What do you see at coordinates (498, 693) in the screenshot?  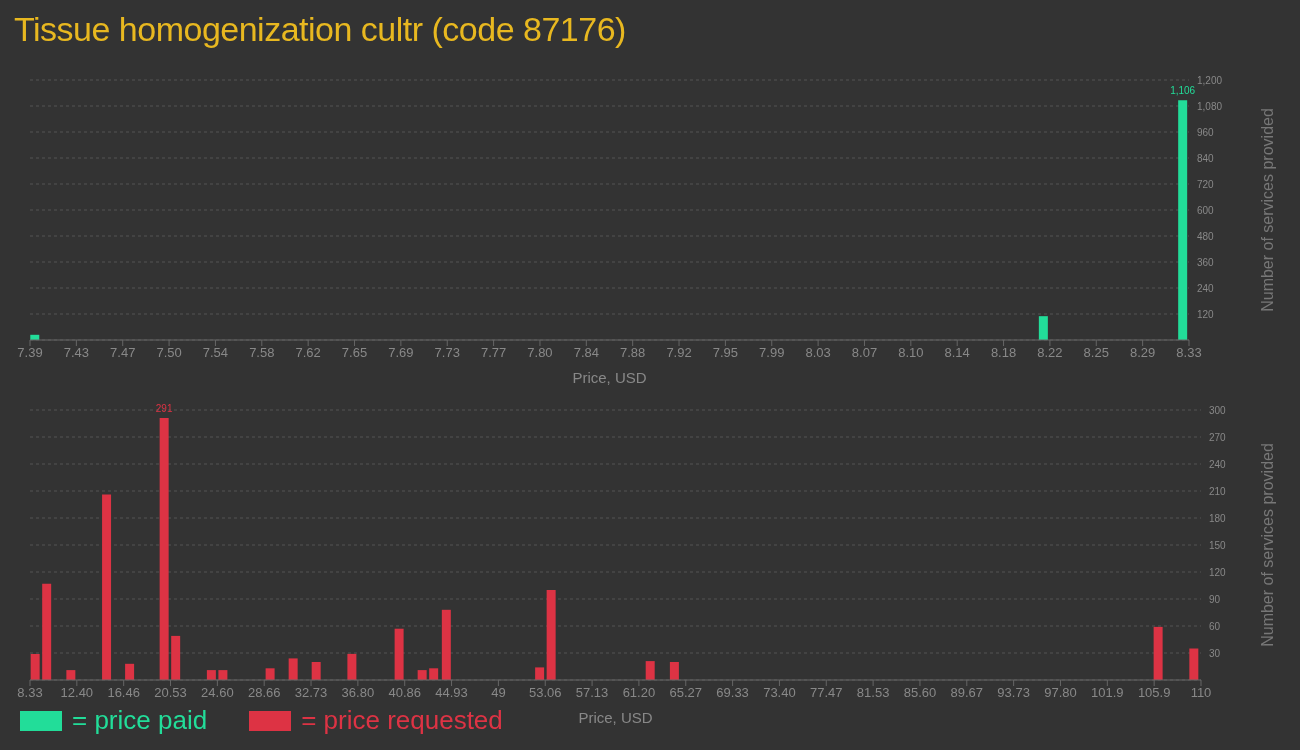 I see `x-tick-label: 49` at bounding box center [498, 693].